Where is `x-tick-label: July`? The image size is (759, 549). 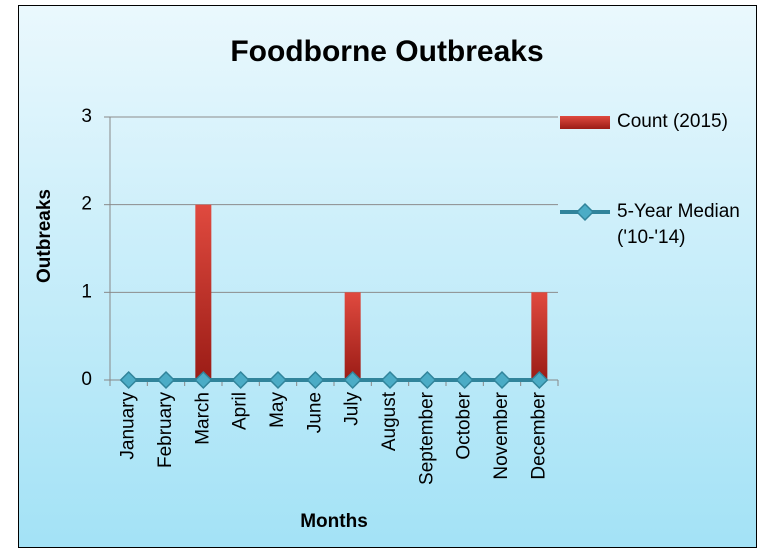 x-tick-label: July is located at coordinates (352, 409).